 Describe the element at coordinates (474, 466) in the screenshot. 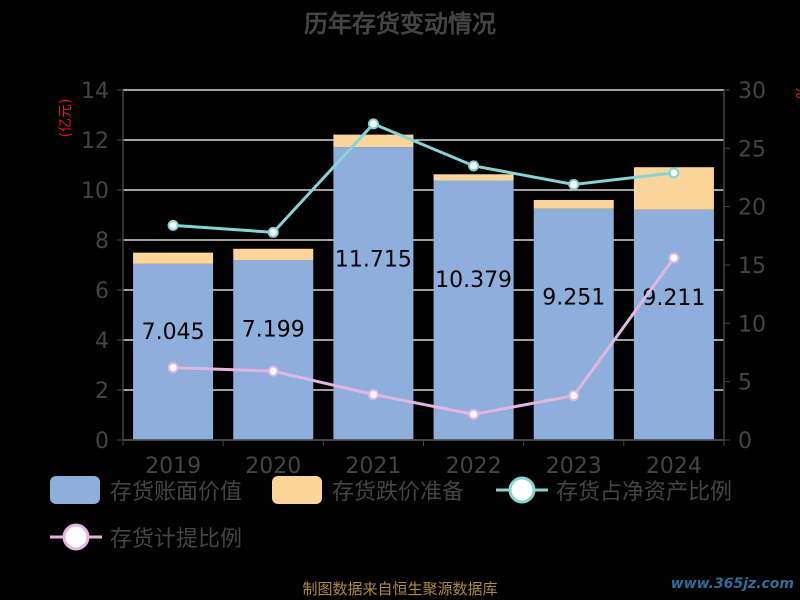

I see `x-tick-label: 2022` at that location.